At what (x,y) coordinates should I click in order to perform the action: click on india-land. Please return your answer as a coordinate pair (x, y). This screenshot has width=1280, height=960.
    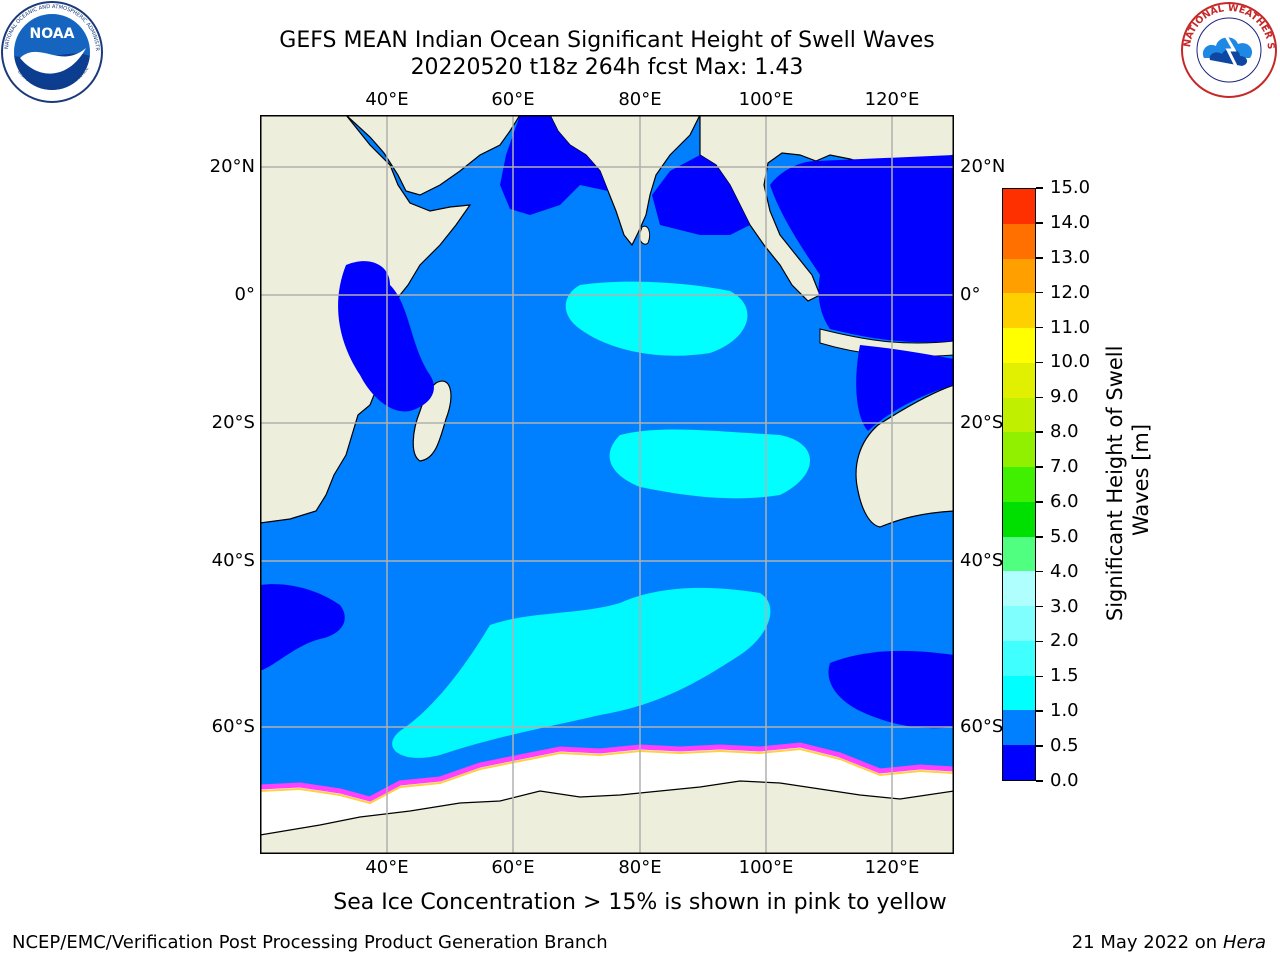
    Looking at the image, I should click on (625, 180).